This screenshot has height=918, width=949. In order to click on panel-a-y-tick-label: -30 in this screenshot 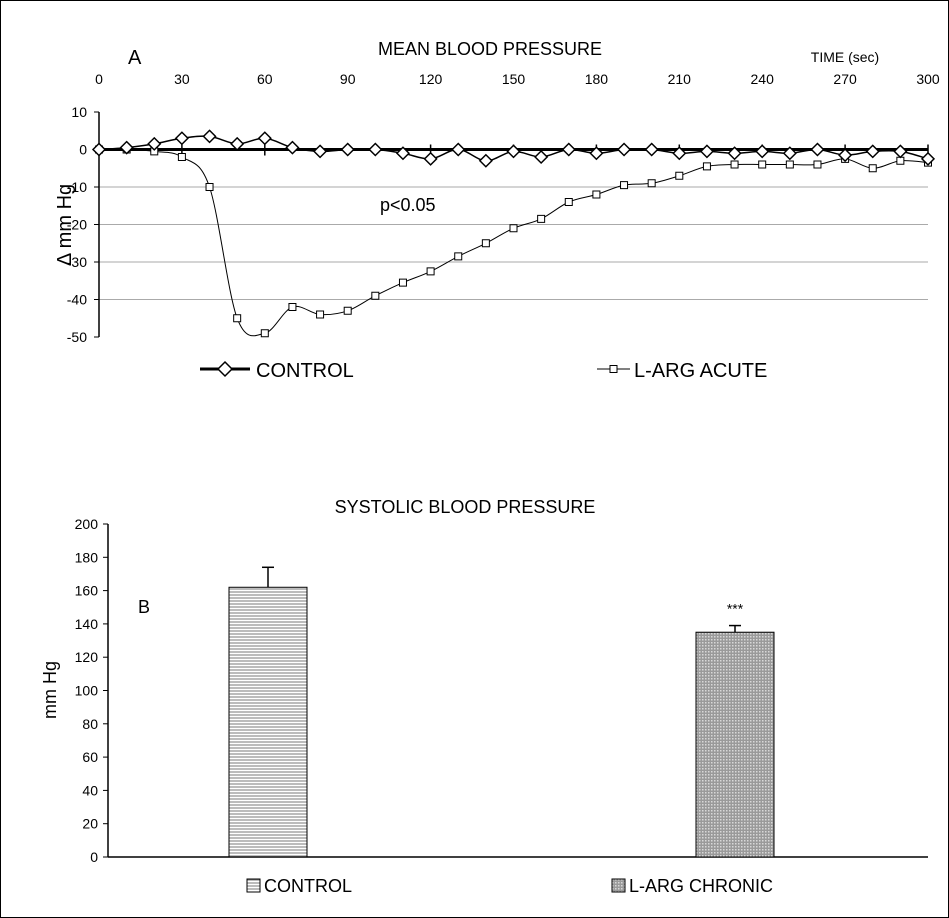, I will do `click(77, 262)`.